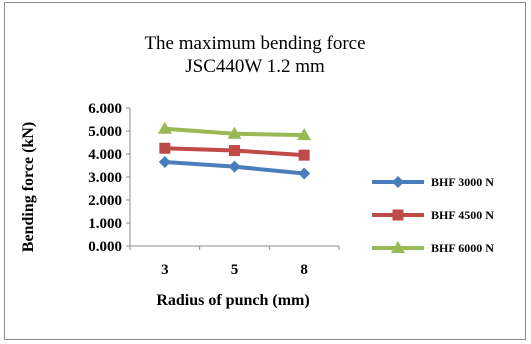  What do you see at coordinates (462, 215) in the screenshot?
I see `legend-label: BHF 4500 N` at bounding box center [462, 215].